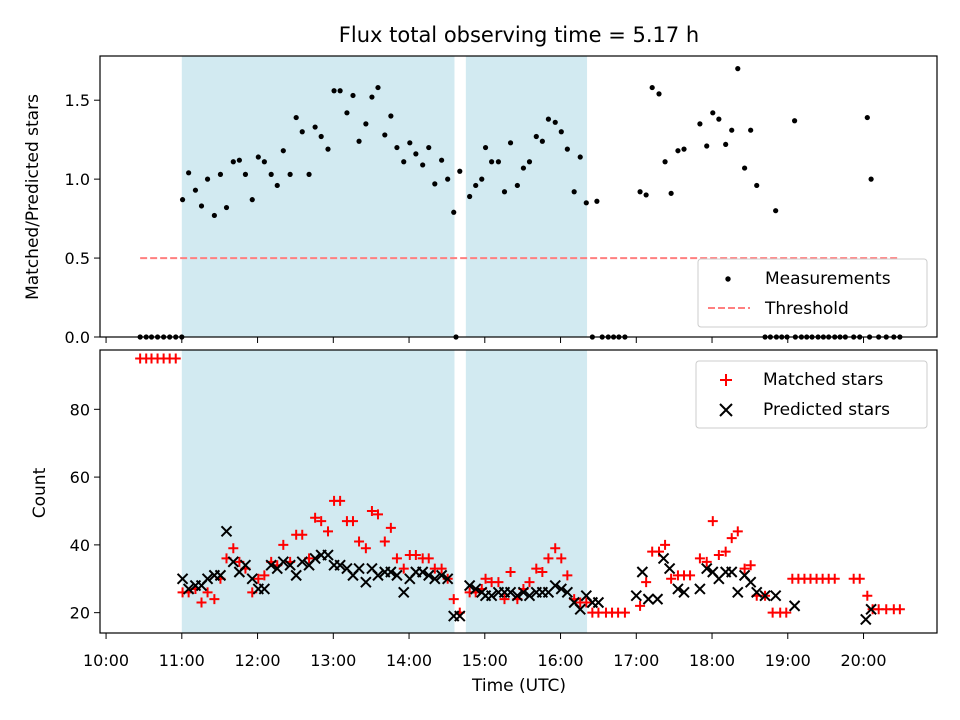  I want to click on x-tick-label-3: 13:00, so click(333, 660).